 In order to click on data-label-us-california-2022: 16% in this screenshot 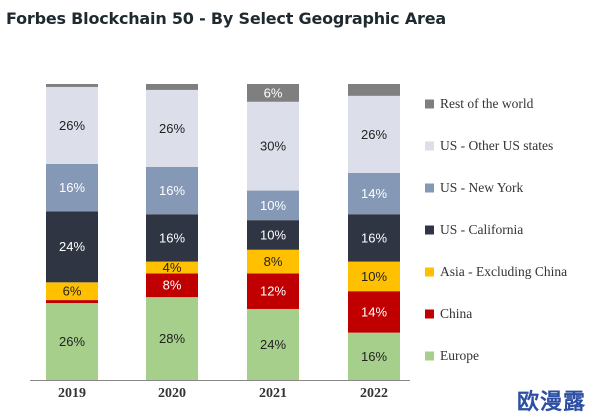, I will do `click(374, 237)`.